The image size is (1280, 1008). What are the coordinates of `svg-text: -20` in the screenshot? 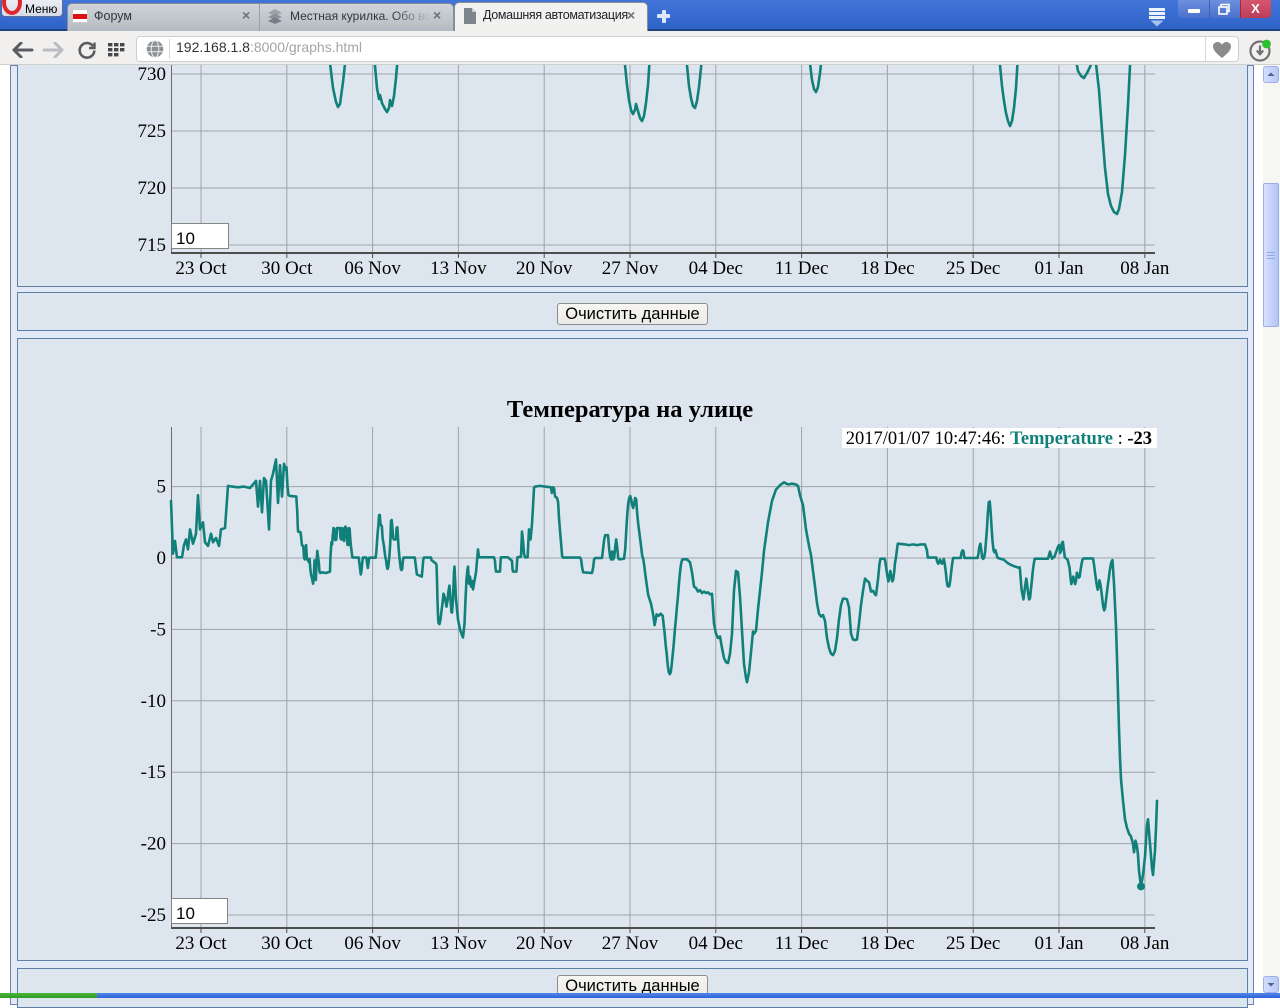 It's located at (153, 844).